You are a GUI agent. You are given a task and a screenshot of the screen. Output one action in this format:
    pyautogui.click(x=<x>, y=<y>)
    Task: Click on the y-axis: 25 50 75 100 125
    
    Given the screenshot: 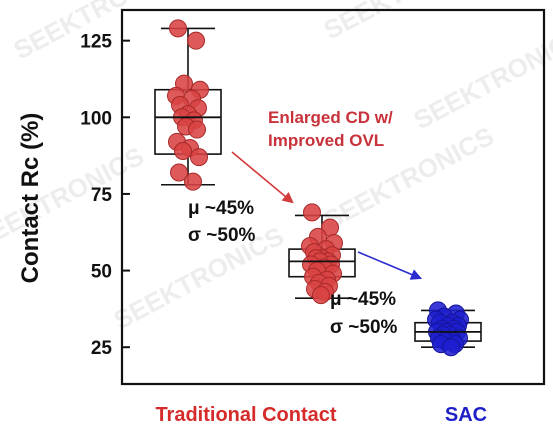 What is the action you would take?
    pyautogui.click(x=105, y=195)
    